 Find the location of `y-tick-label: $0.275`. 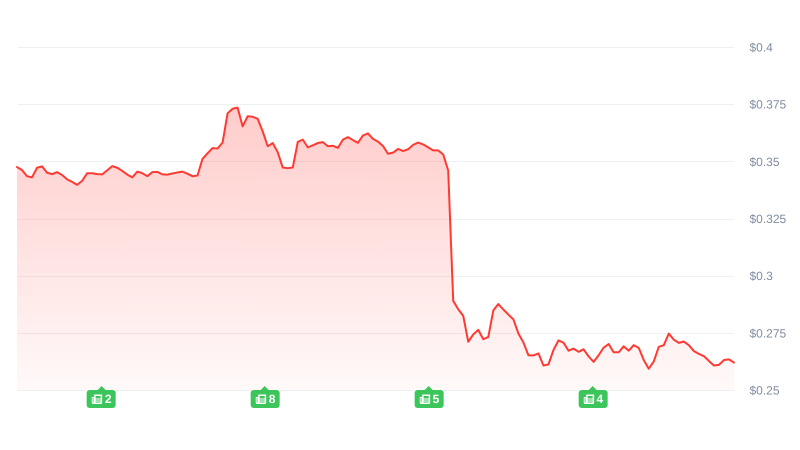

y-tick-label: $0.275 is located at coordinates (768, 333).